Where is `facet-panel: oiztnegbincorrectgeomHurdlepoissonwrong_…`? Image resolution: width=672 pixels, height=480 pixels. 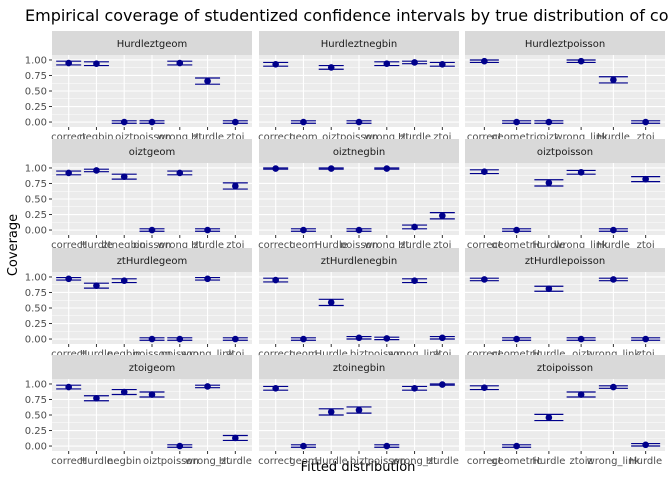
facet-panel: oiztnegbincorrectgeomHurdlepoissonwrong_… is located at coordinates (358, 195).